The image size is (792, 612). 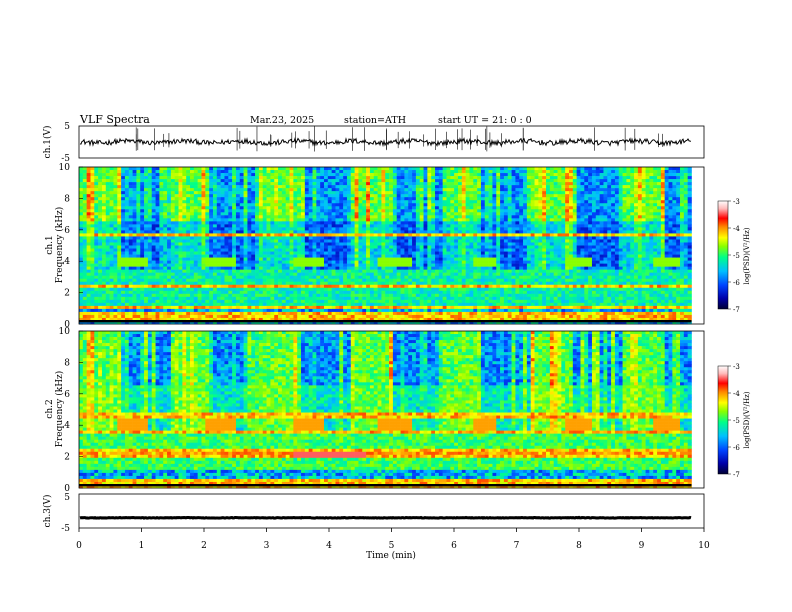 What do you see at coordinates (47, 142) in the screenshot?
I see `ch1-waveform-ylabel: ch.1(V)` at bounding box center [47, 142].